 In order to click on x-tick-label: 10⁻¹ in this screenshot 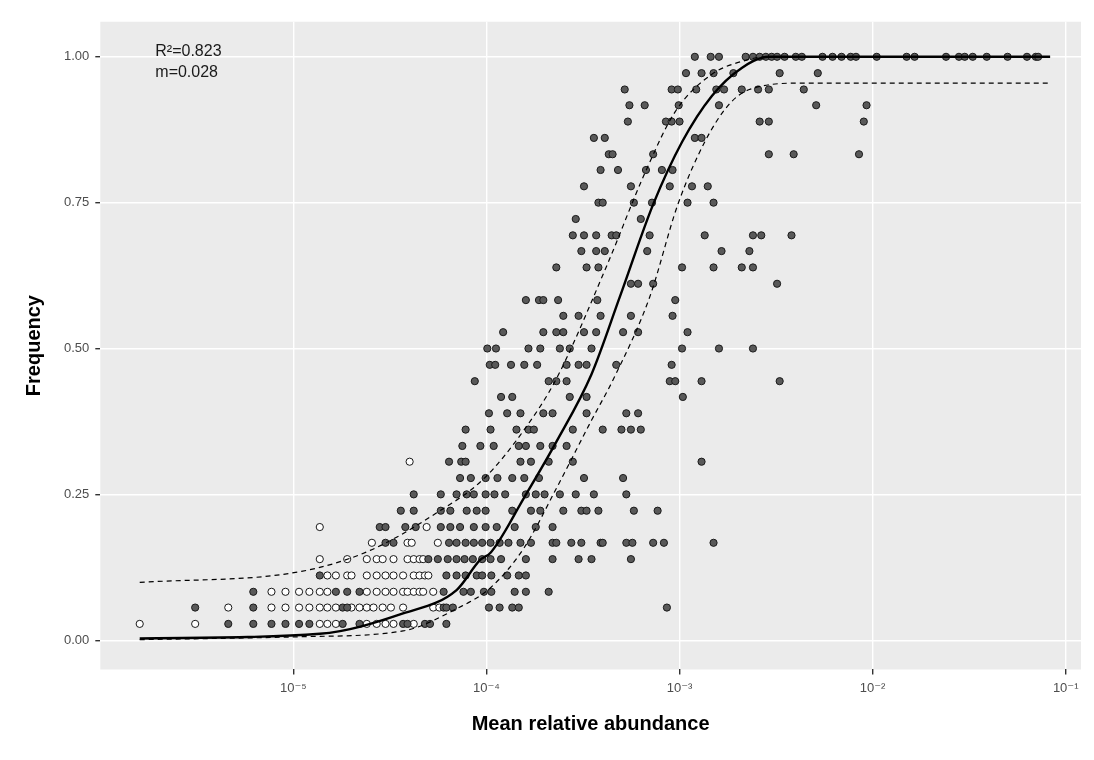, I will do `click(1066, 687)`.